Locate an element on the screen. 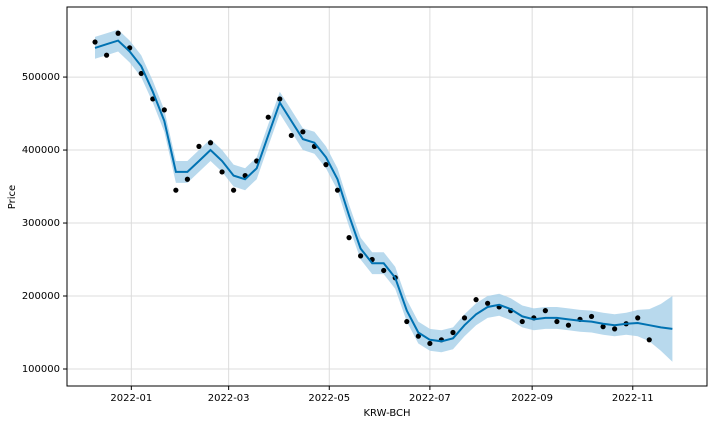 Image resolution: width=712 pixels, height=424 pixels. x-tick-label: 2022-11 is located at coordinates (633, 398).